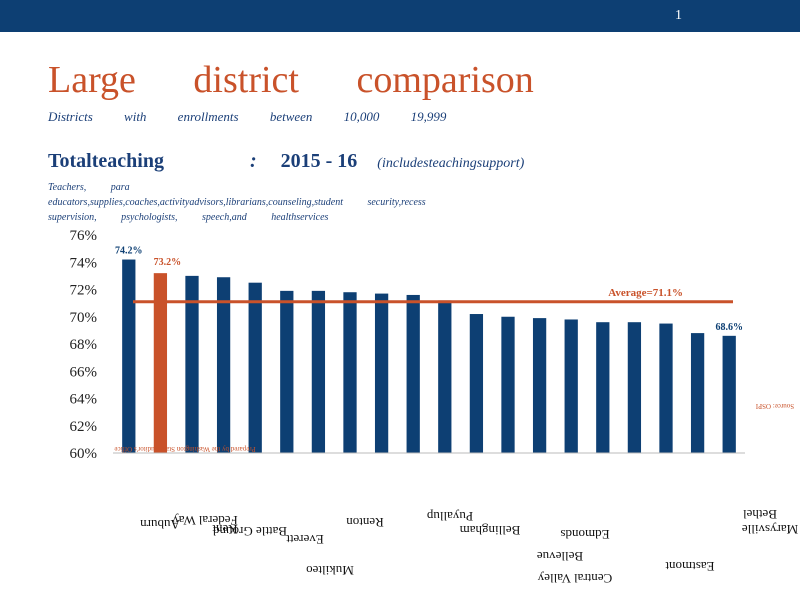 Image resolution: width=800 pixels, height=600 pixels. Describe the element at coordinates (560, 556) in the screenshot. I see `x-category-label: Bellevue` at that location.